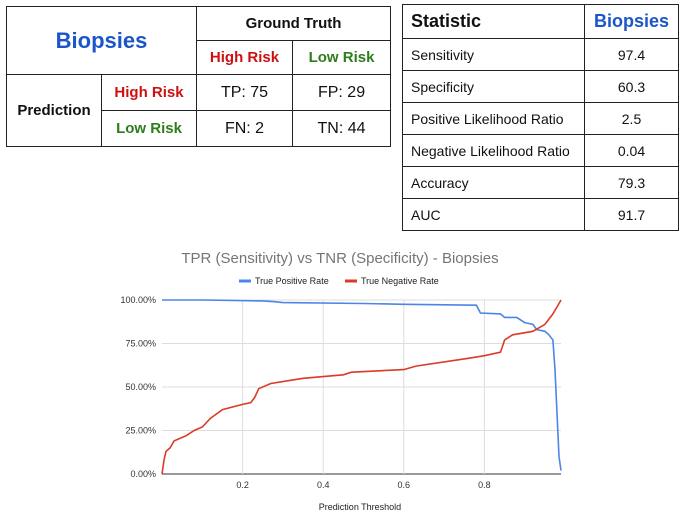  Describe the element at coordinates (631, 182) in the screenshot. I see `stat-value: 79.3` at that location.